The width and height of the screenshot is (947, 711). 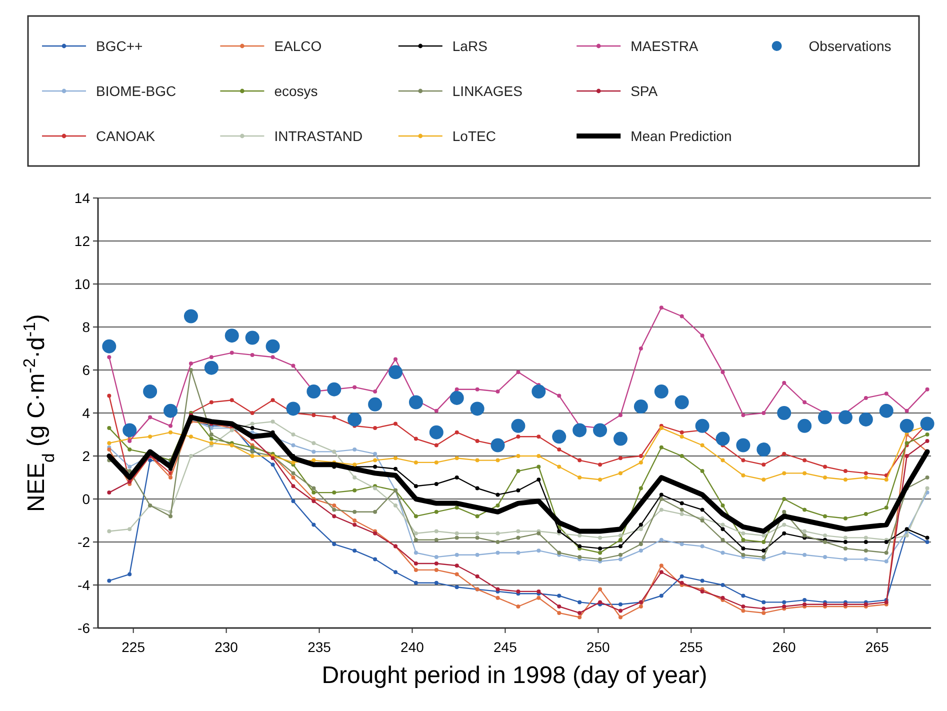 What do you see at coordinates (226, 647) in the screenshot?
I see `x-tick-label: 230` at bounding box center [226, 647].